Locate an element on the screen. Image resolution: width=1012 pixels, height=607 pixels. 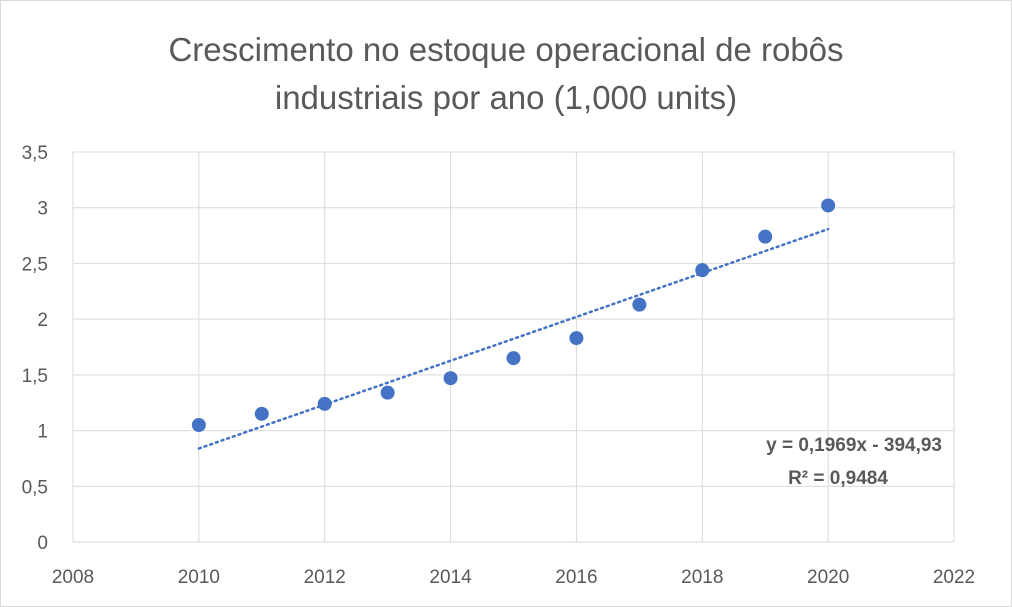
x-tick-label: 2020 is located at coordinates (828, 577).